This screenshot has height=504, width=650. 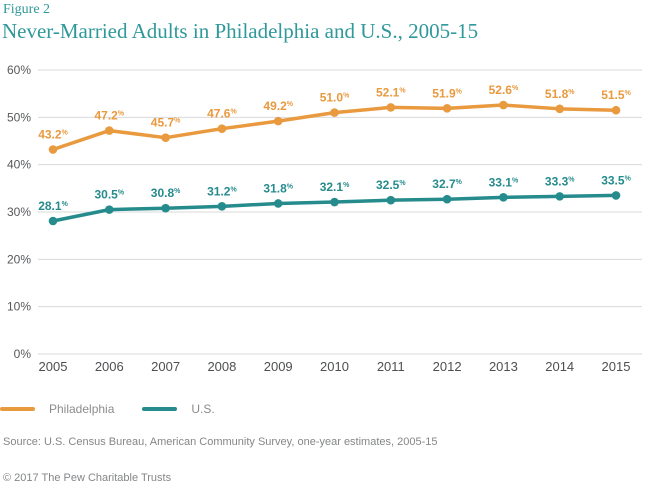 I want to click on data-point-label: 30.5%, so click(x=110, y=195).